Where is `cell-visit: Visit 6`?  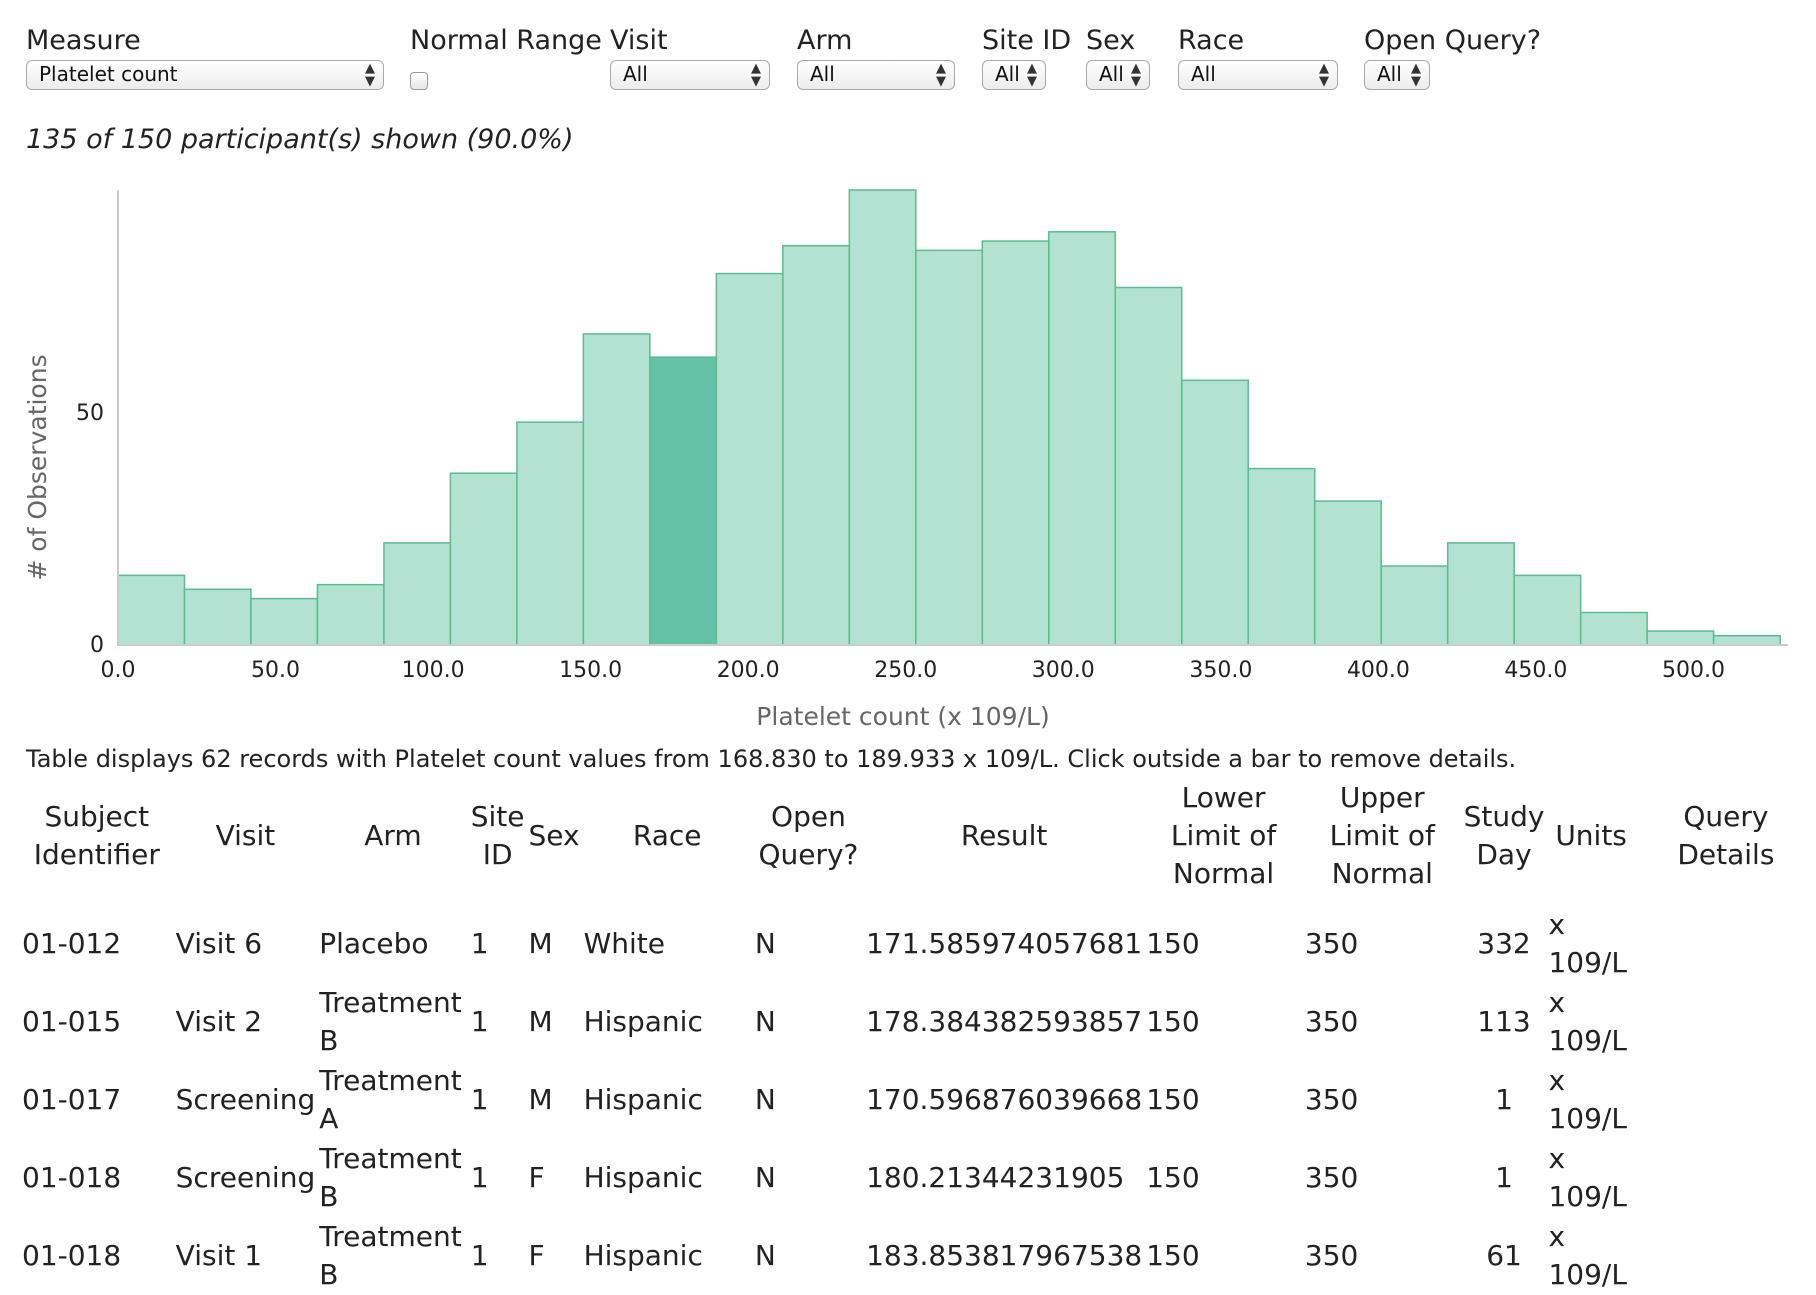
cell-visit: Visit 6 is located at coordinates (219, 943).